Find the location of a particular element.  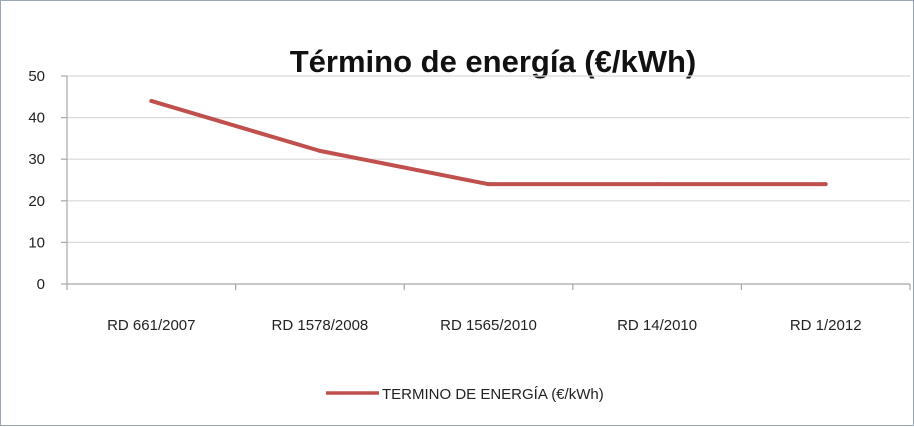

legend-label: TERMINO DE ENERGÍA (€/kWh) is located at coordinates (493, 394).